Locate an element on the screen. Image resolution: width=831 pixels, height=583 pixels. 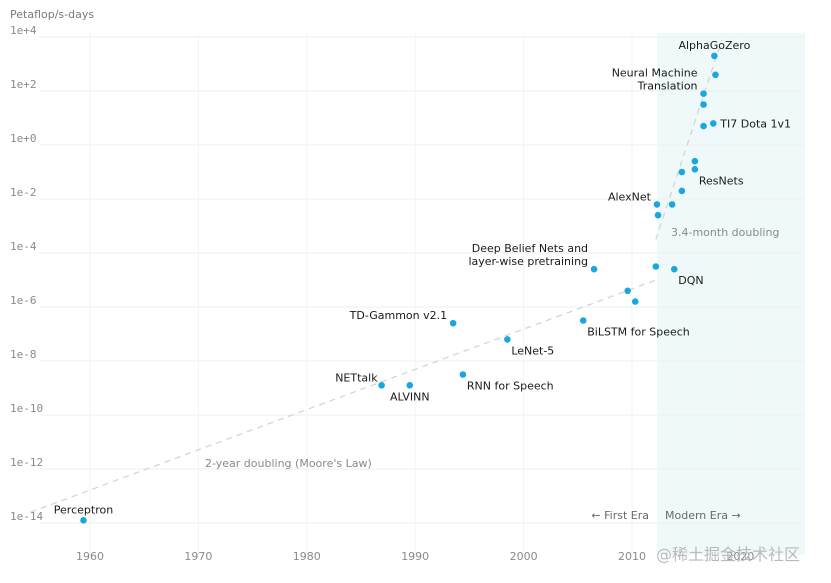
x-tick-label: 1980 is located at coordinates (307, 556).